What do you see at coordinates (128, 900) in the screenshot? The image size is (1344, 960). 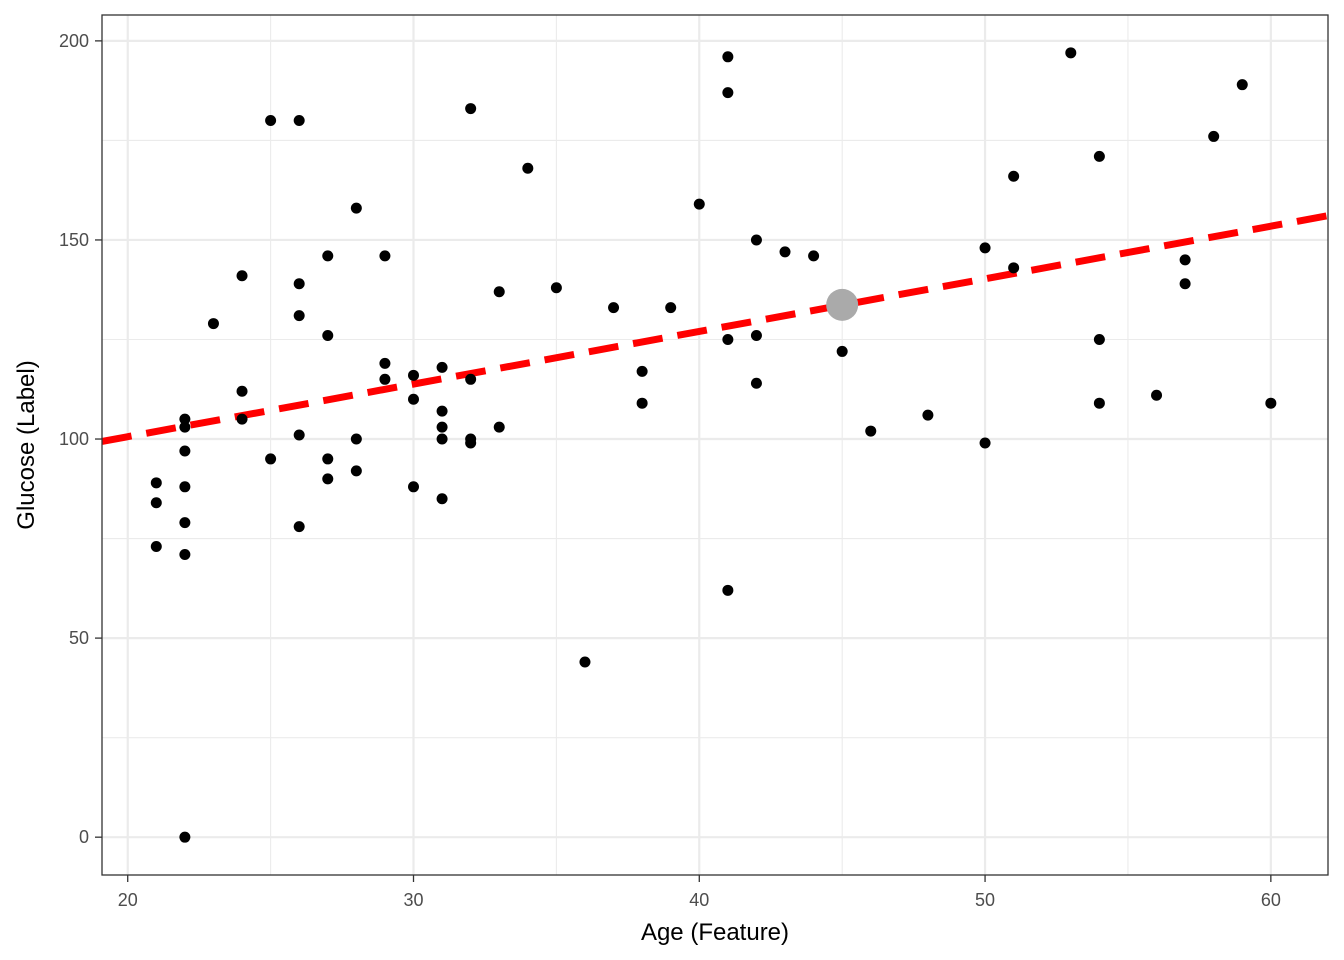 I see `x-tick-label: 20` at bounding box center [128, 900].